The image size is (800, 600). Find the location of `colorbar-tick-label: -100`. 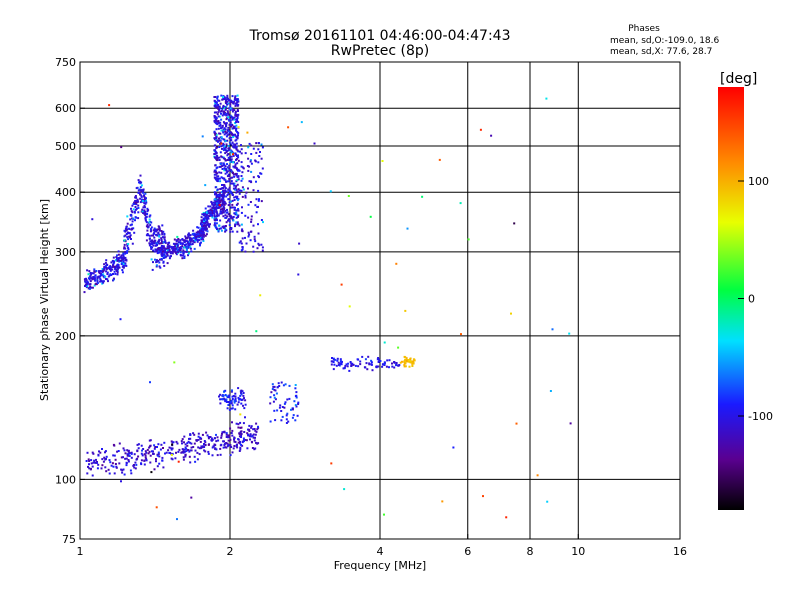

colorbar-tick-label: -100 is located at coordinates (760, 416).